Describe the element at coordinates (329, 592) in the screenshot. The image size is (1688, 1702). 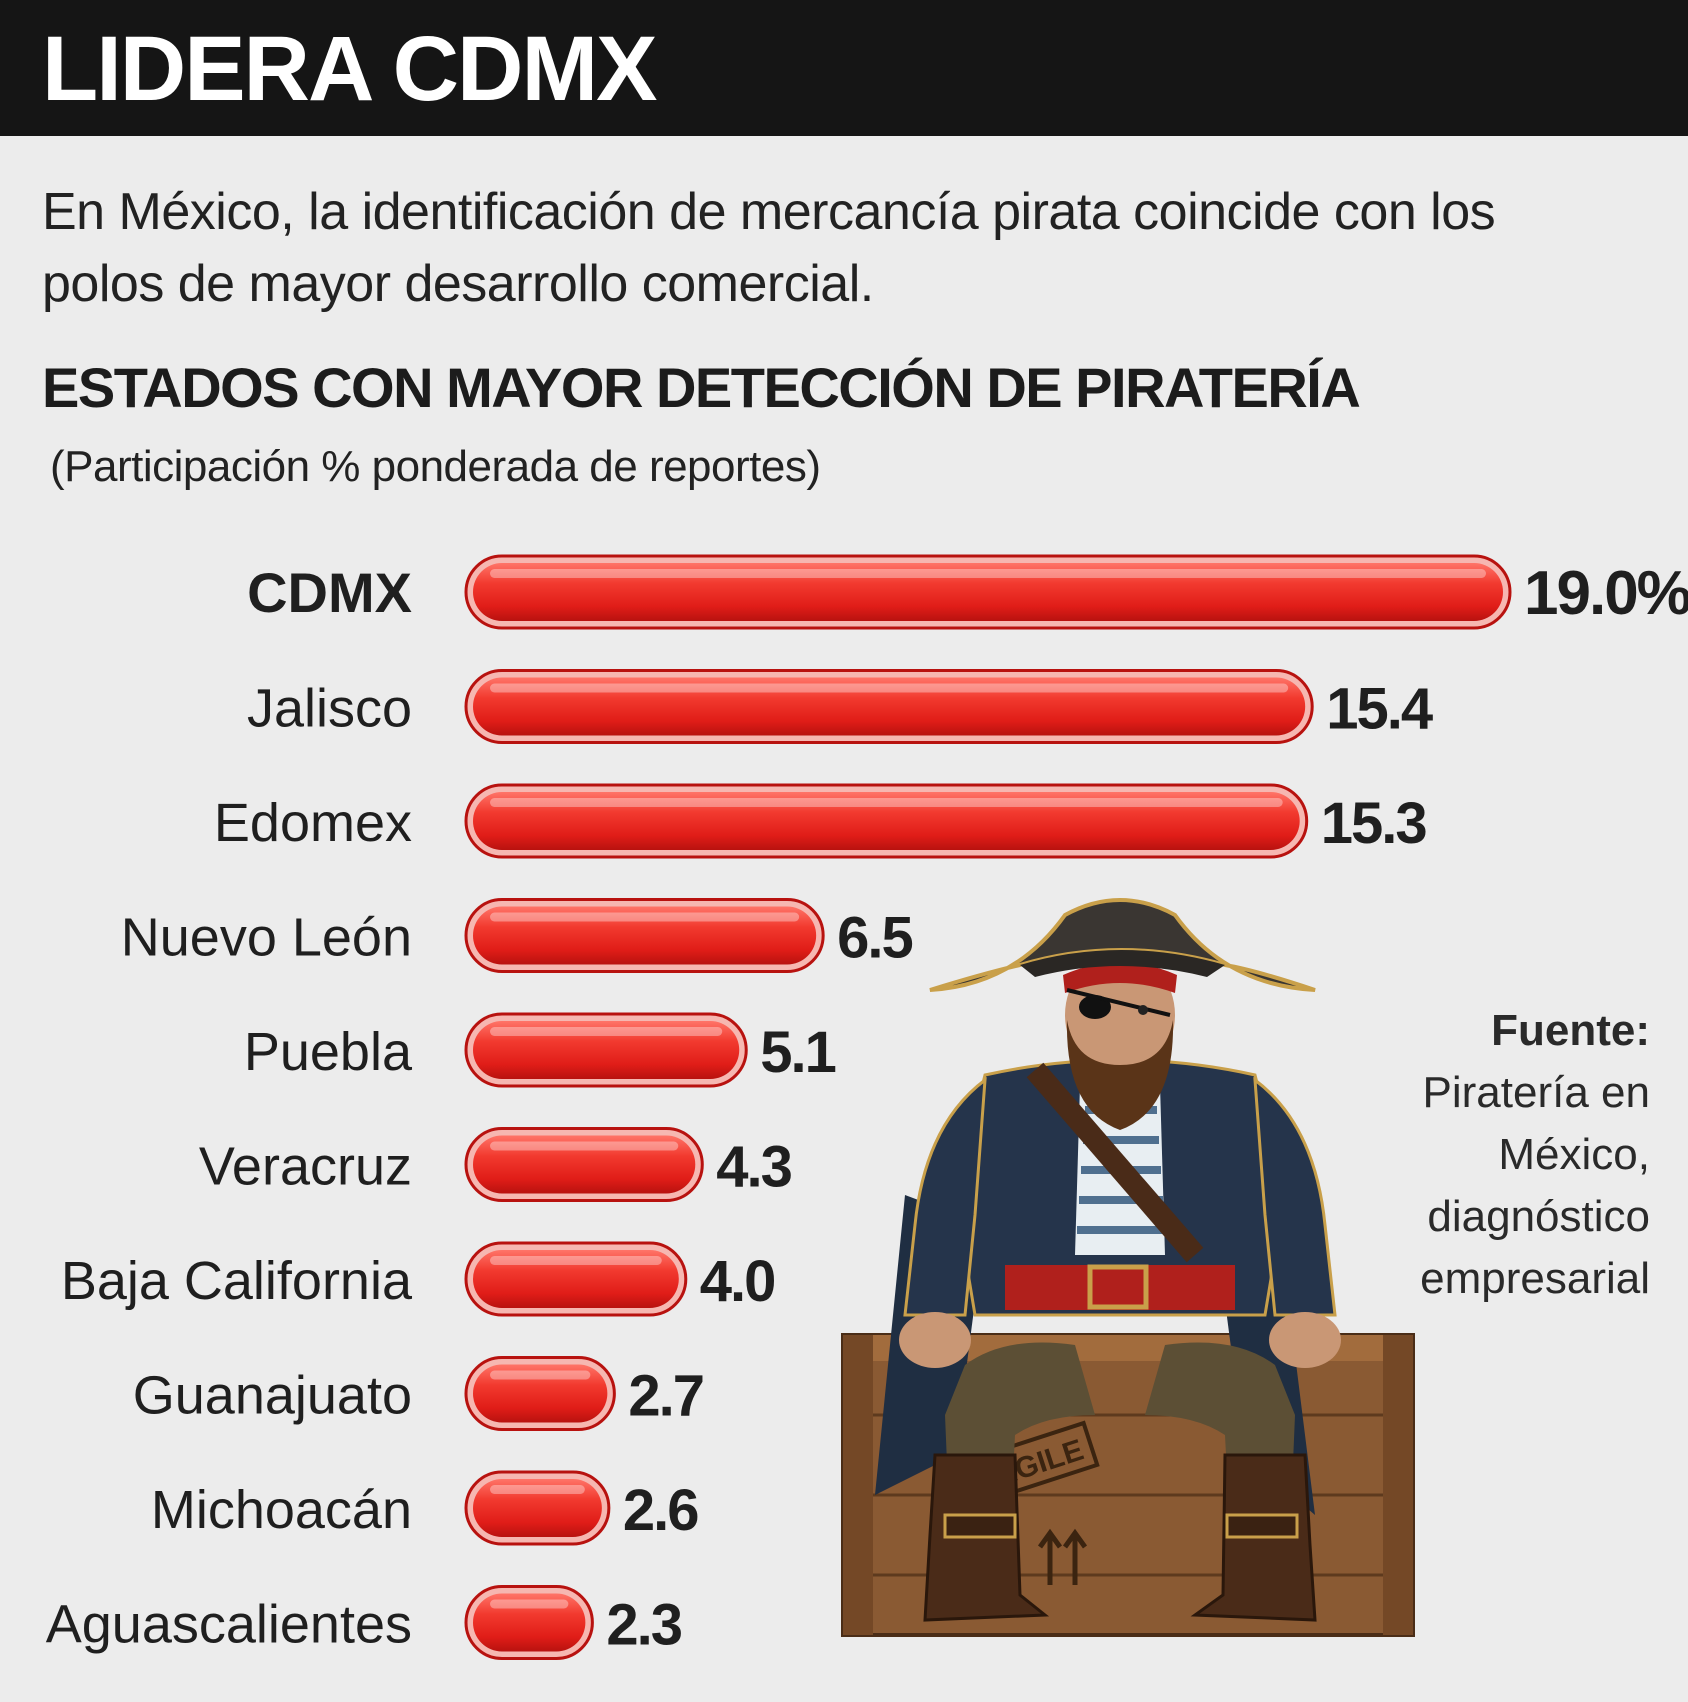
I see `category-label: CDMX` at that location.